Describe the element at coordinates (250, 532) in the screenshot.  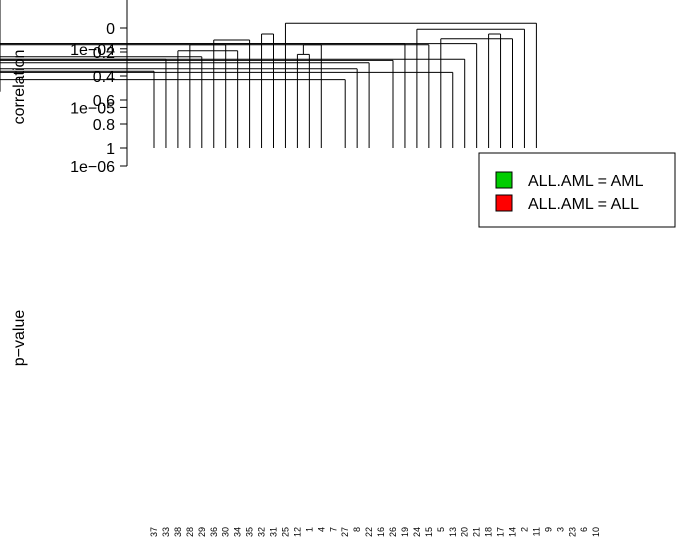
I see `x-tick-label: 35` at that location.